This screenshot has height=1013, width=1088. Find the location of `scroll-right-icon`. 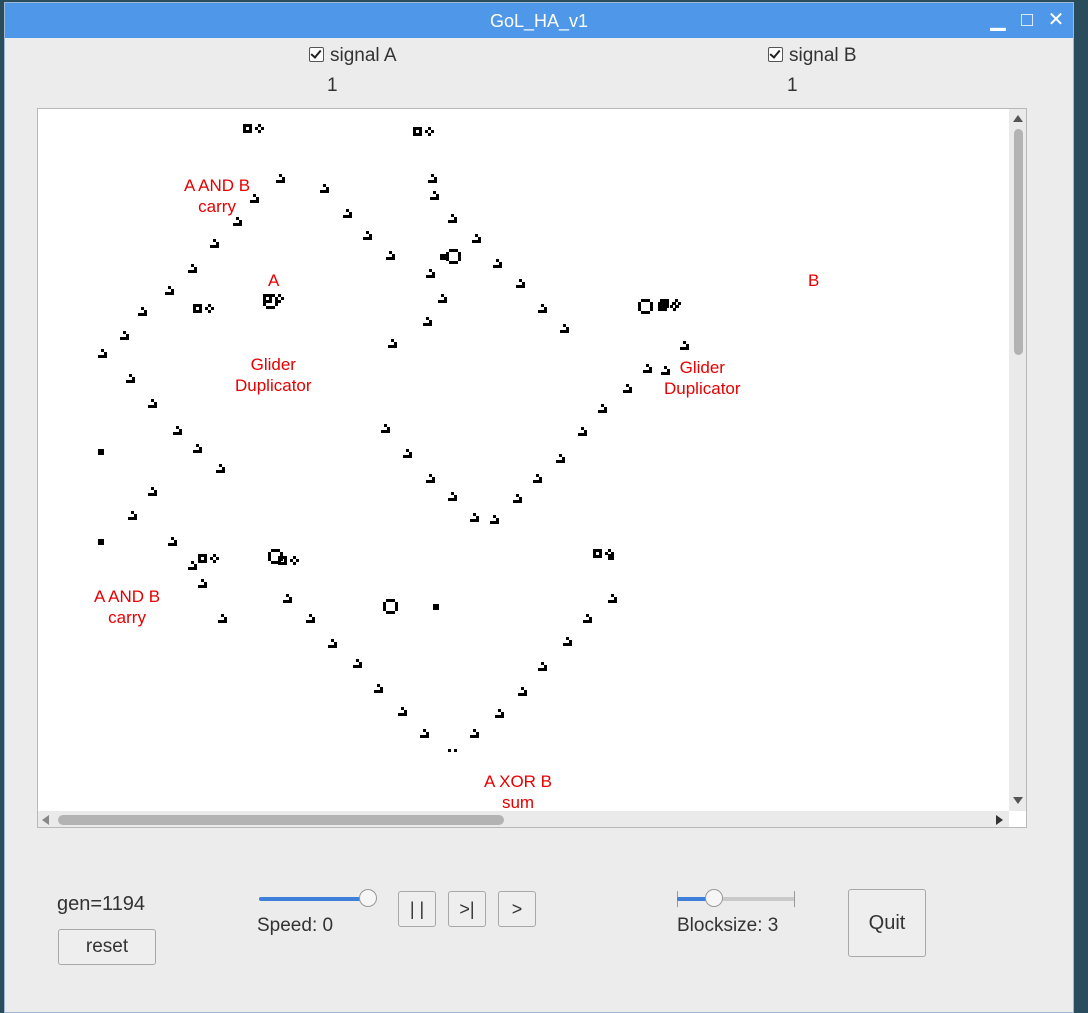

scroll-right-icon is located at coordinates (999, 820).